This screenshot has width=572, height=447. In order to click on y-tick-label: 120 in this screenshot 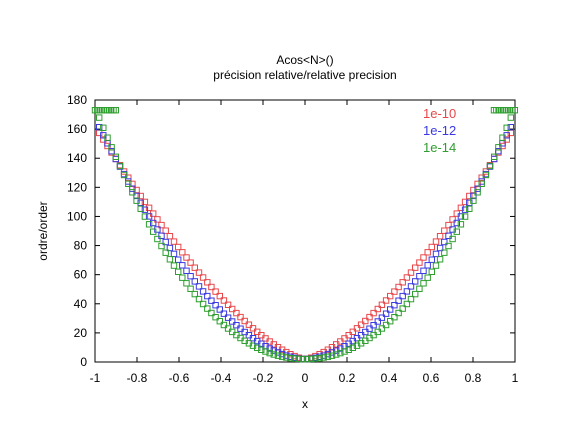, I will do `click(77, 187)`.